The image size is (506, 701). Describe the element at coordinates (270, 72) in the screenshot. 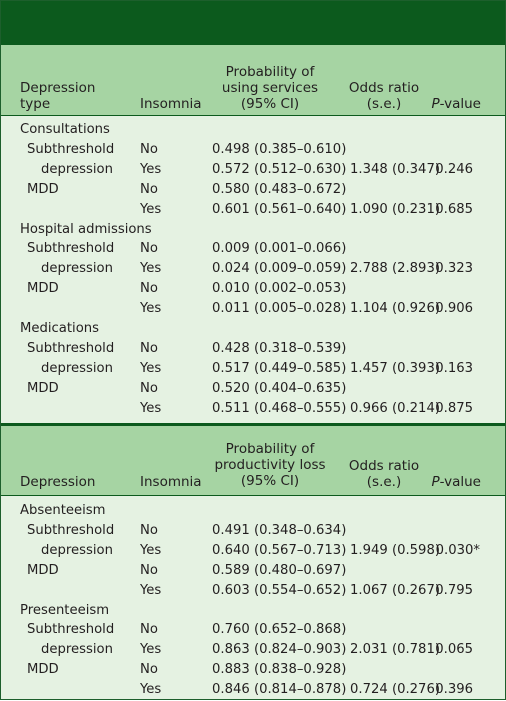

I see `header-text: Probability of` at that location.